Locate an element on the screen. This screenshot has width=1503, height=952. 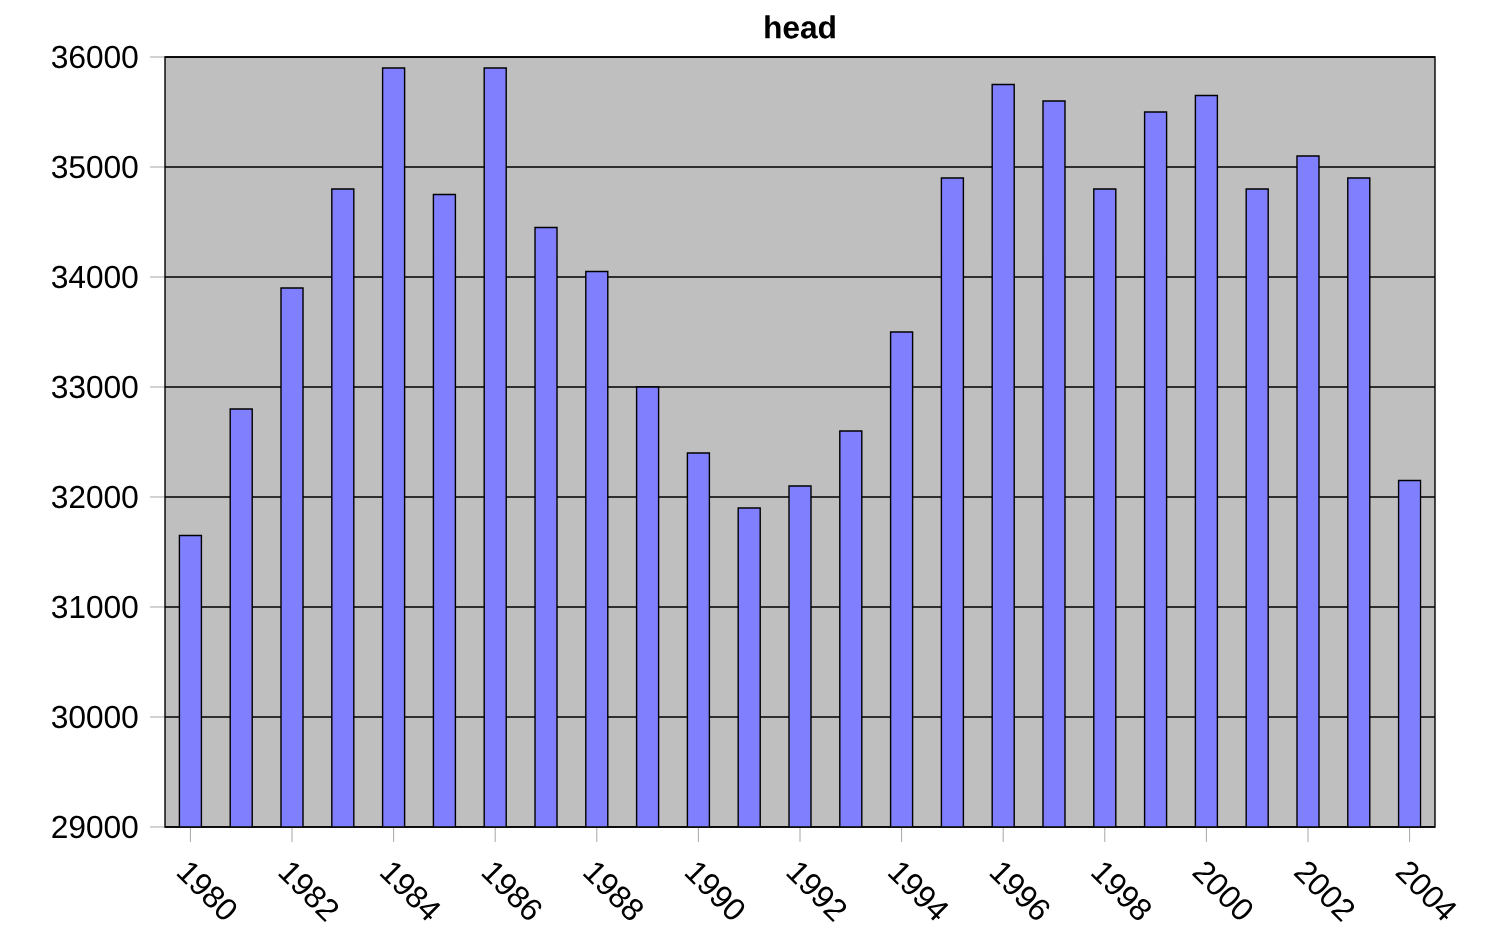
y-tick-label: 35000 is located at coordinates (95, 167).